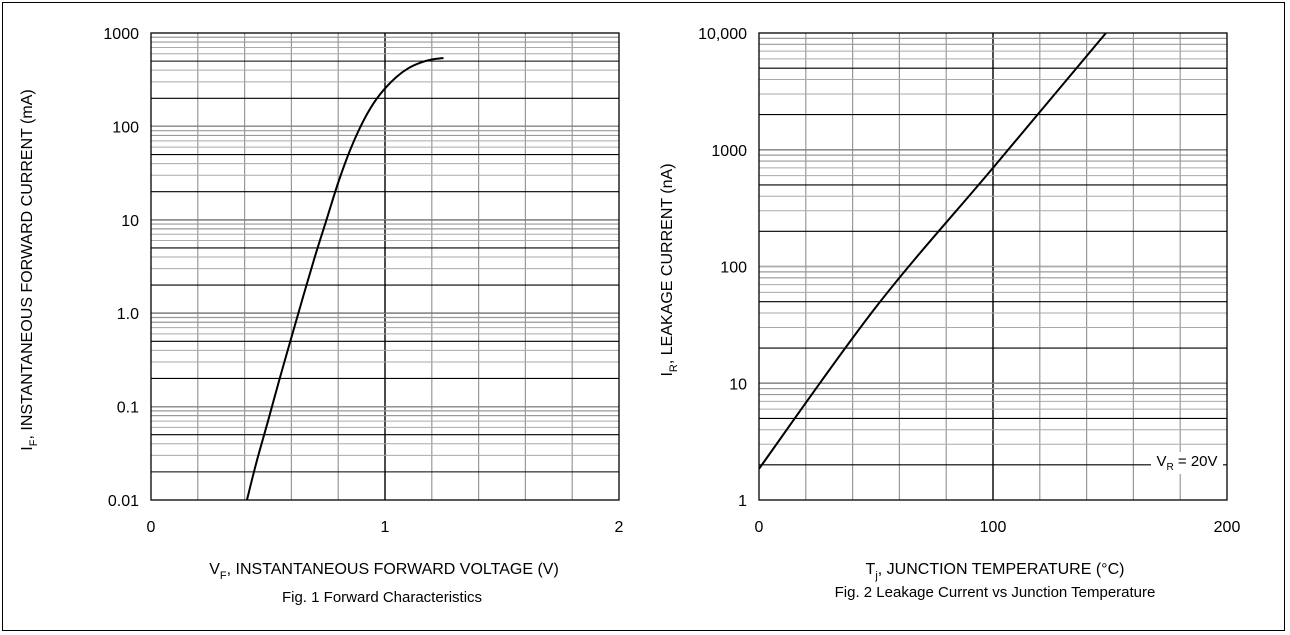 The height and width of the screenshot is (635, 1290). What do you see at coordinates (344, 278) in the screenshot?
I see `chart1-series-line` at bounding box center [344, 278].